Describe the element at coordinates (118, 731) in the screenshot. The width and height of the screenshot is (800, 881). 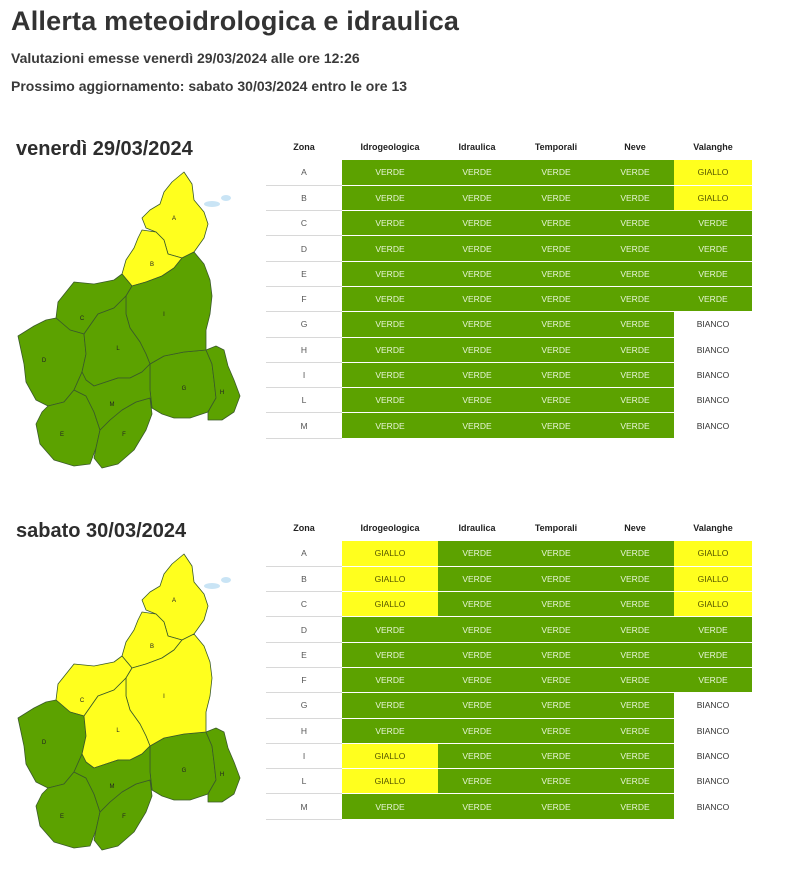
I see `map-zone-label: L` at that location.